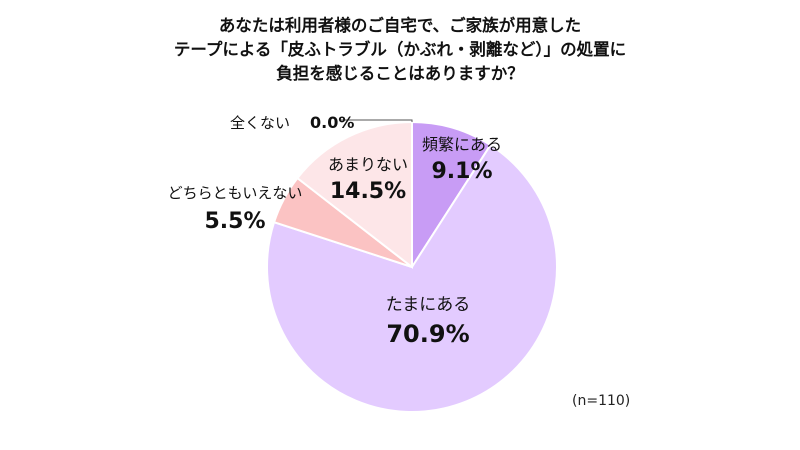 The width and height of the screenshot is (800, 450). What do you see at coordinates (428, 305) in the screenshot?
I see `slice-label-2: たまにある` at bounding box center [428, 305].